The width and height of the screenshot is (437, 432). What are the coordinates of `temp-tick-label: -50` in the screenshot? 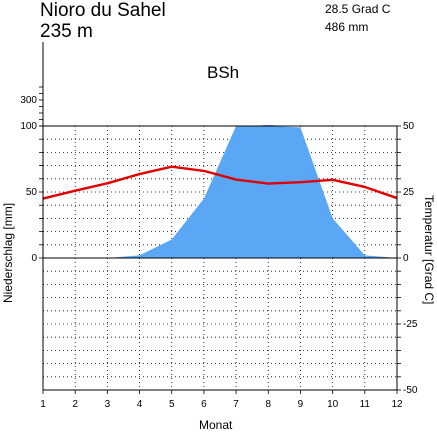 It's located at (410, 390).